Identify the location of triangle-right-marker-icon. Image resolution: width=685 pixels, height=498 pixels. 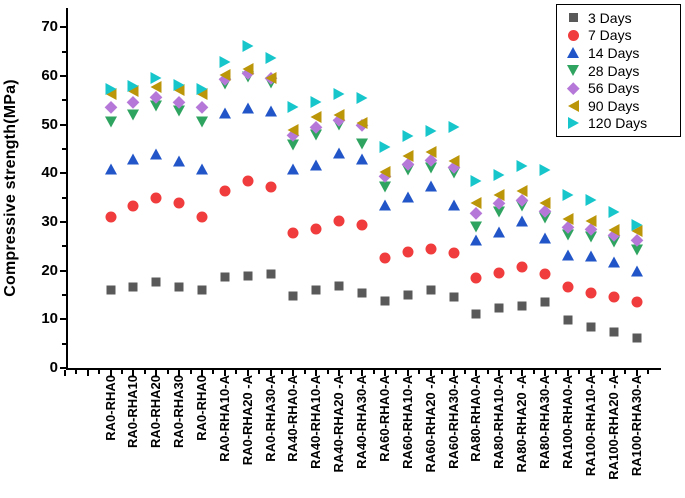
(573, 123).